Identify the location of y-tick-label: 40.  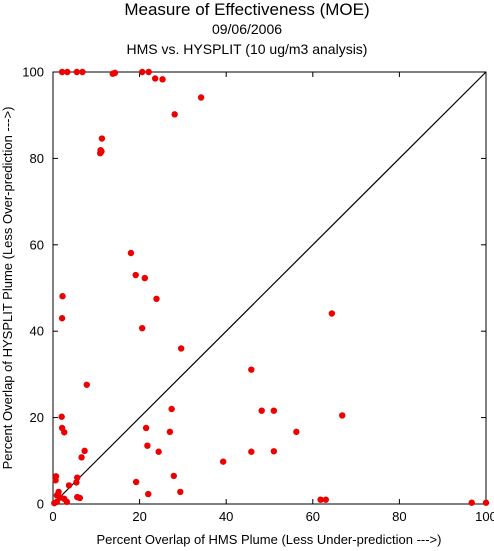
(37, 331).